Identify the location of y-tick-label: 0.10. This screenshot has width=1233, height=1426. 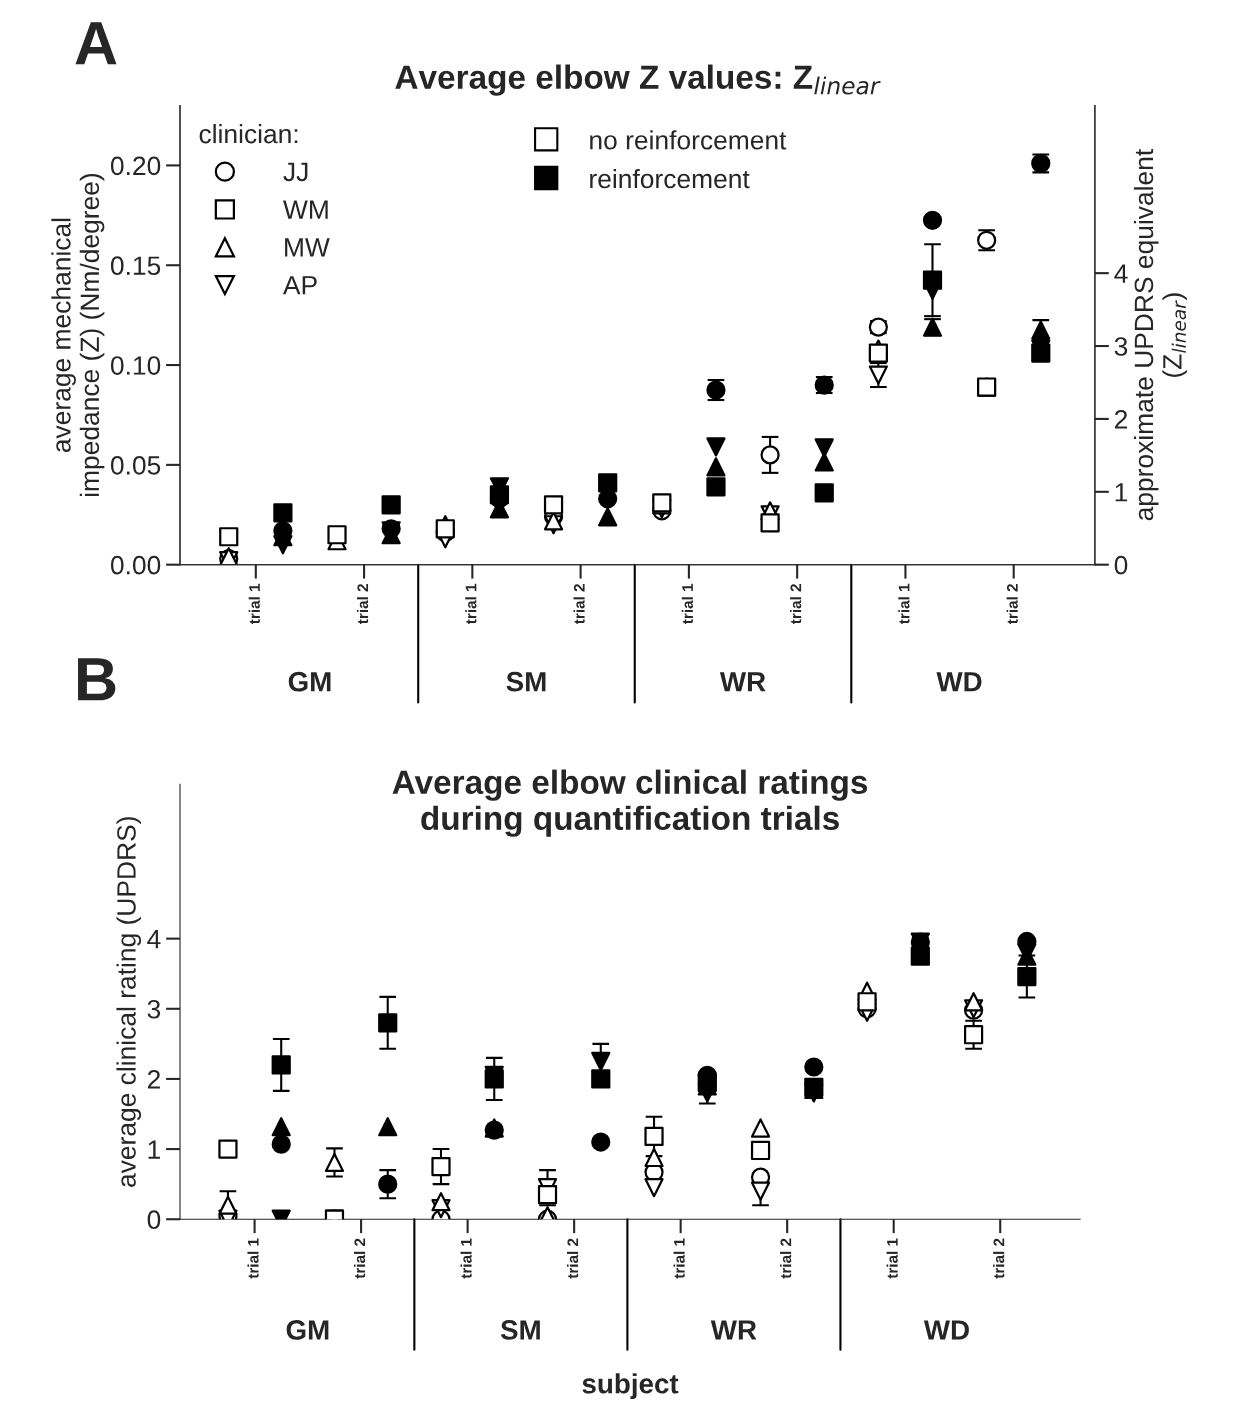
(135, 365).